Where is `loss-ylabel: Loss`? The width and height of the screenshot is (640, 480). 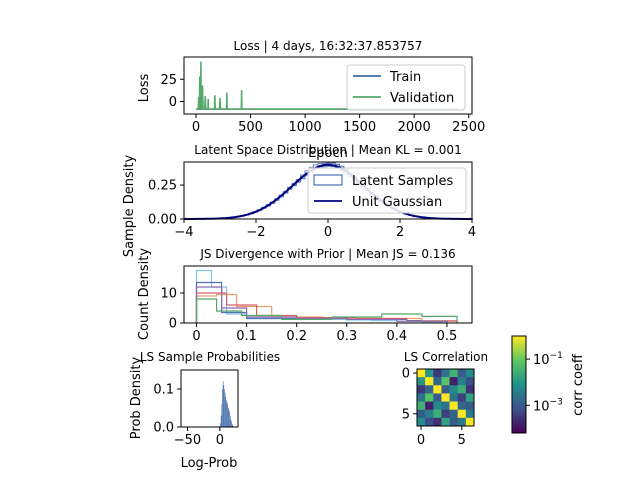 loss-ylabel: Loss is located at coordinates (144, 88).